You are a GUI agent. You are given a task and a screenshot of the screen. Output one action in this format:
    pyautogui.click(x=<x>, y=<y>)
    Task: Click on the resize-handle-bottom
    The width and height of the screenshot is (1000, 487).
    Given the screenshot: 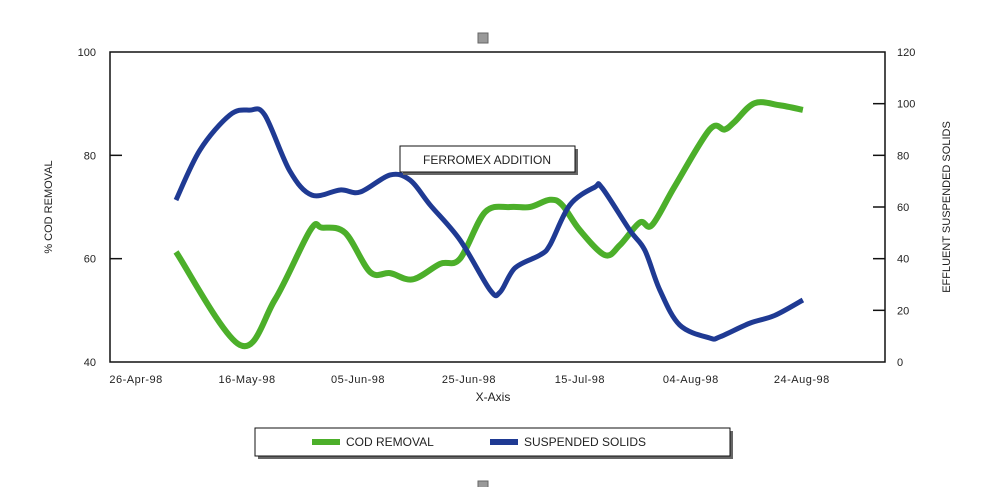 What is the action you would take?
    pyautogui.click(x=483, y=483)
    